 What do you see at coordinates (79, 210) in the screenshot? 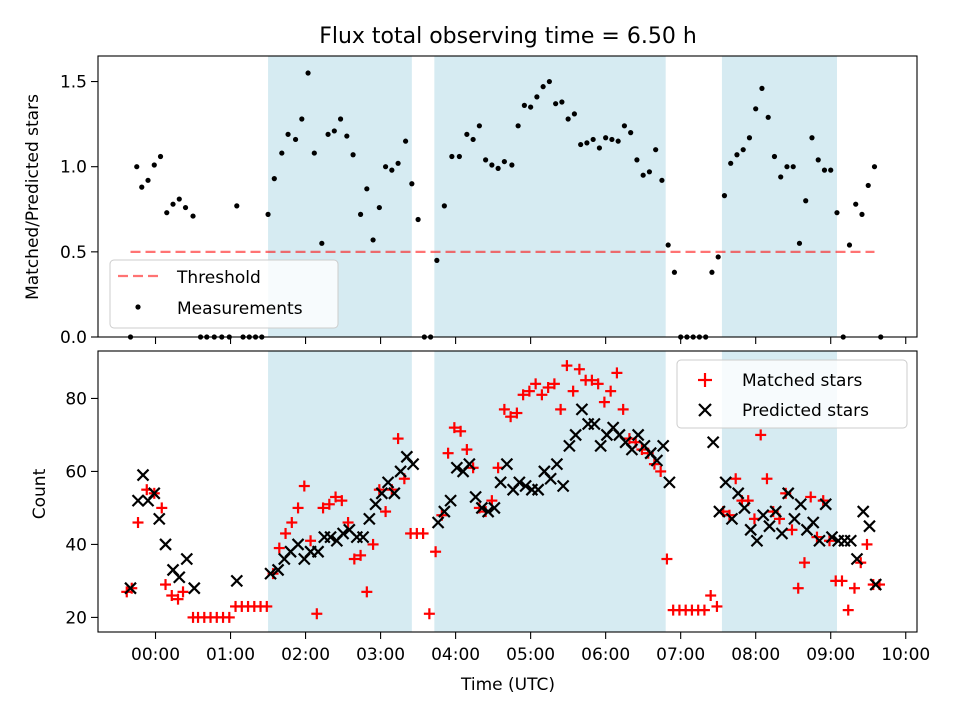
I see `y-axis-ticks: 0.0 0.5 1.0 1.5` at bounding box center [79, 210].